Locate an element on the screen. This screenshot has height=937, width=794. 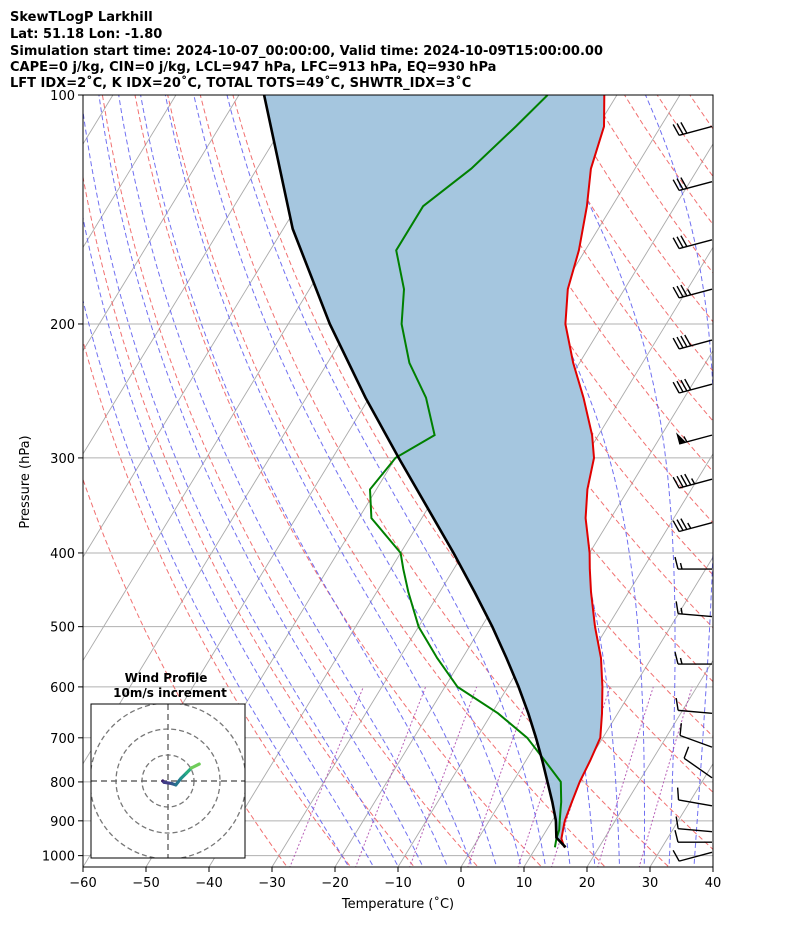
inset-frame is located at coordinates (168, 781).